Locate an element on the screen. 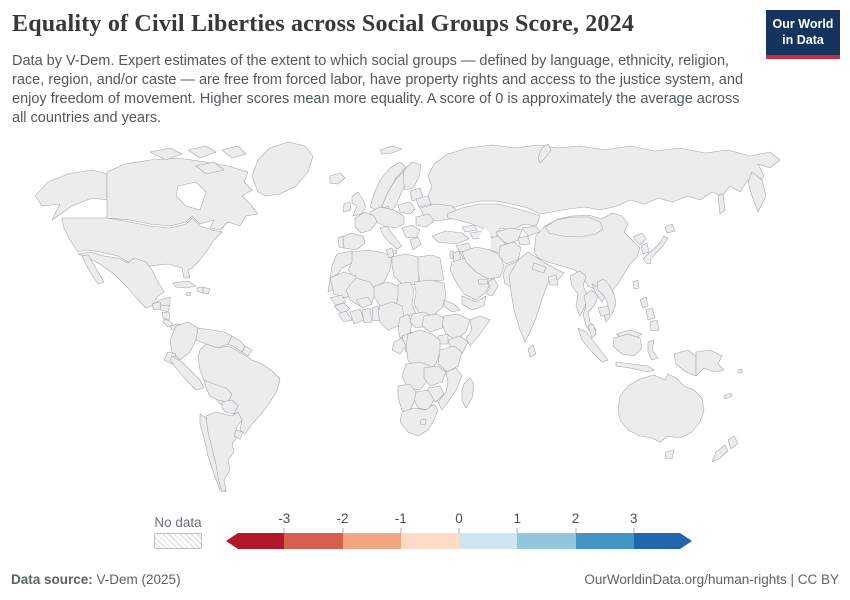 Image resolution: width=850 pixels, height=600 pixels. country-madagascar is located at coordinates (468, 393).